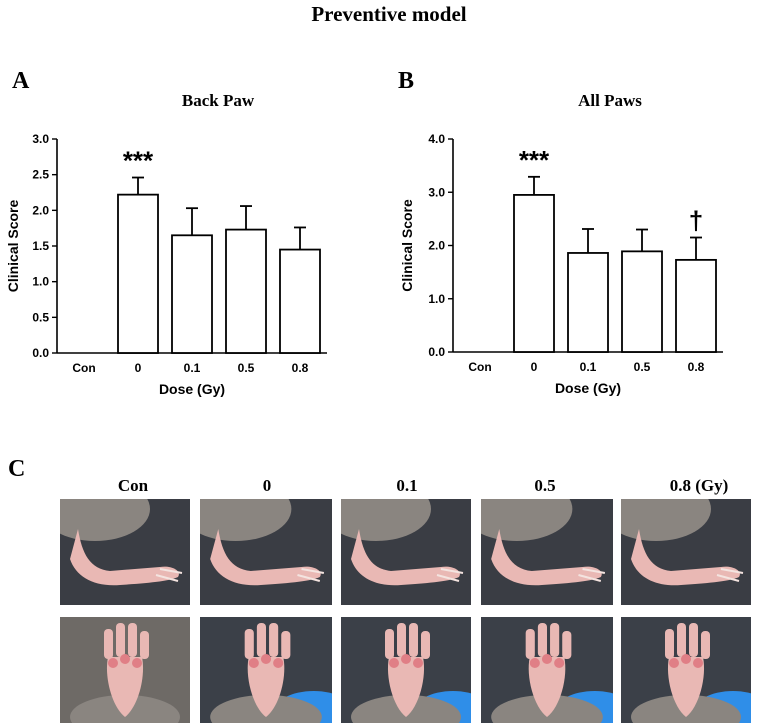 This screenshot has width=778, height=727. What do you see at coordinates (133, 485) in the screenshot?
I see `photo-label-con: Con` at bounding box center [133, 485].